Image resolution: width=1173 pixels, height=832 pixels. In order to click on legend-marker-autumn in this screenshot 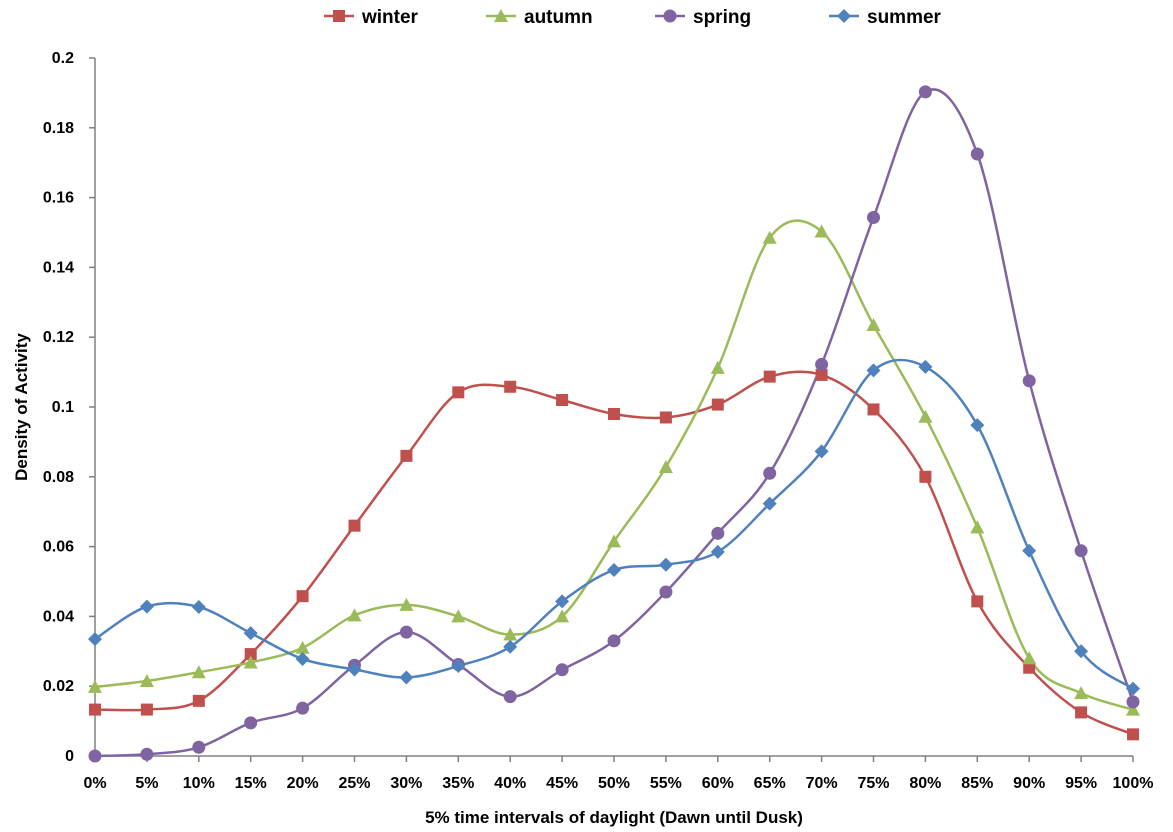, I will do `click(501, 15)`.